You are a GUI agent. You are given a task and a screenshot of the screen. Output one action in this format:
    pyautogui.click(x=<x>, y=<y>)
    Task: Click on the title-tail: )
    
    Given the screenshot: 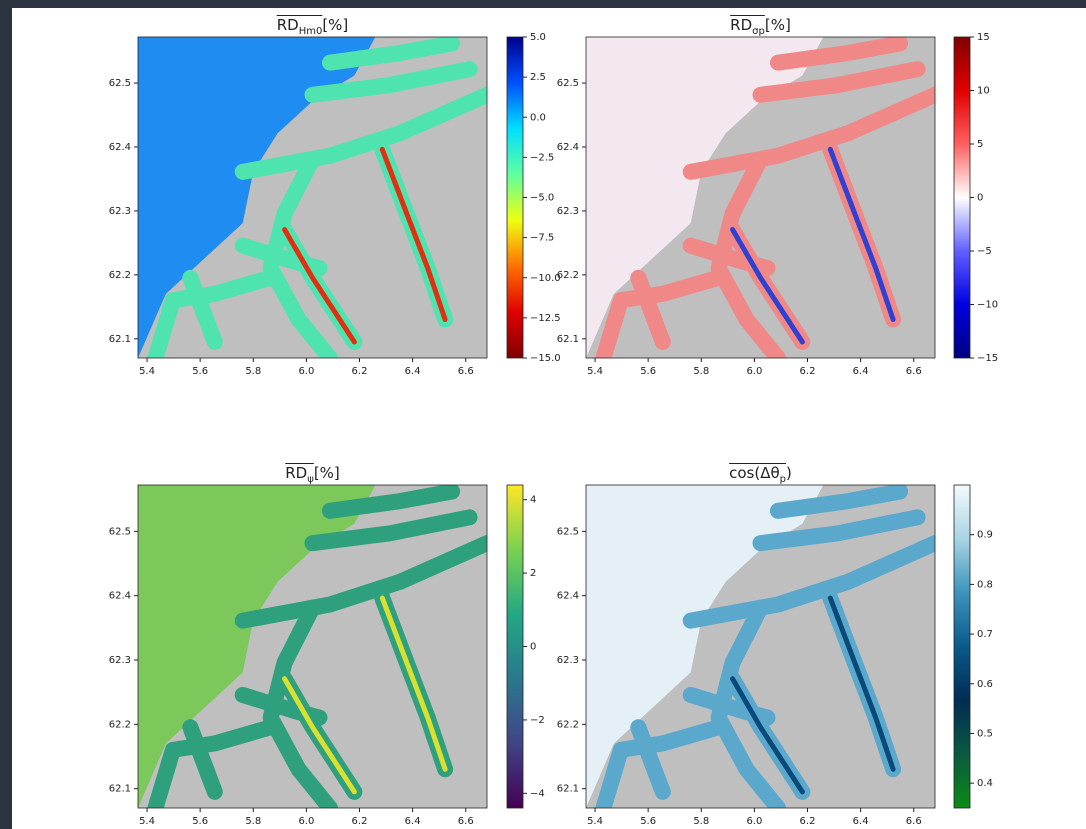 What is the action you would take?
    pyautogui.click(x=789, y=473)
    